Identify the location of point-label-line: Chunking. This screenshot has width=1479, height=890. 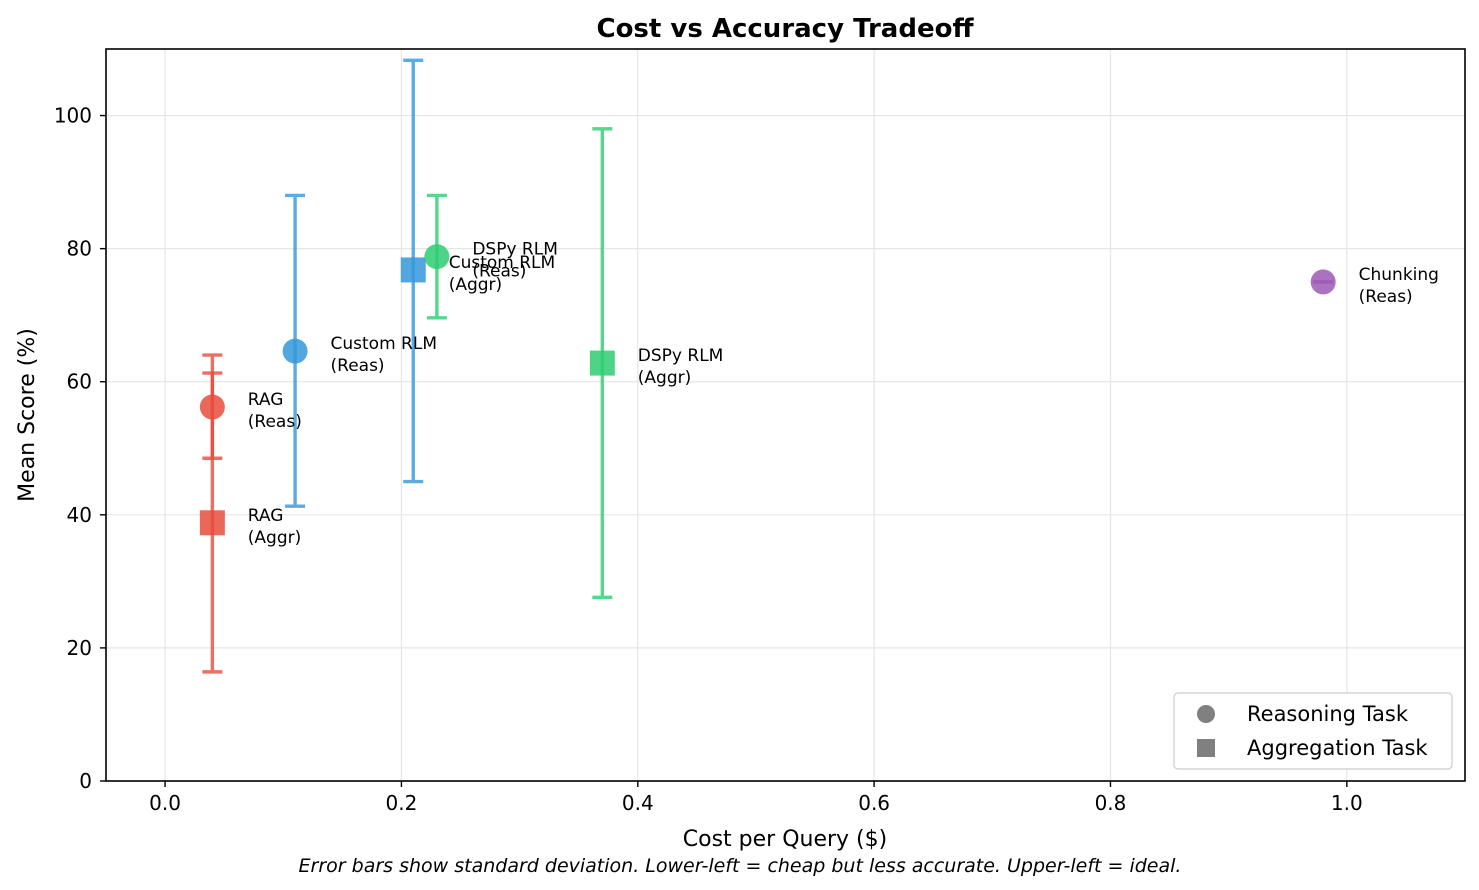
(1399, 275).